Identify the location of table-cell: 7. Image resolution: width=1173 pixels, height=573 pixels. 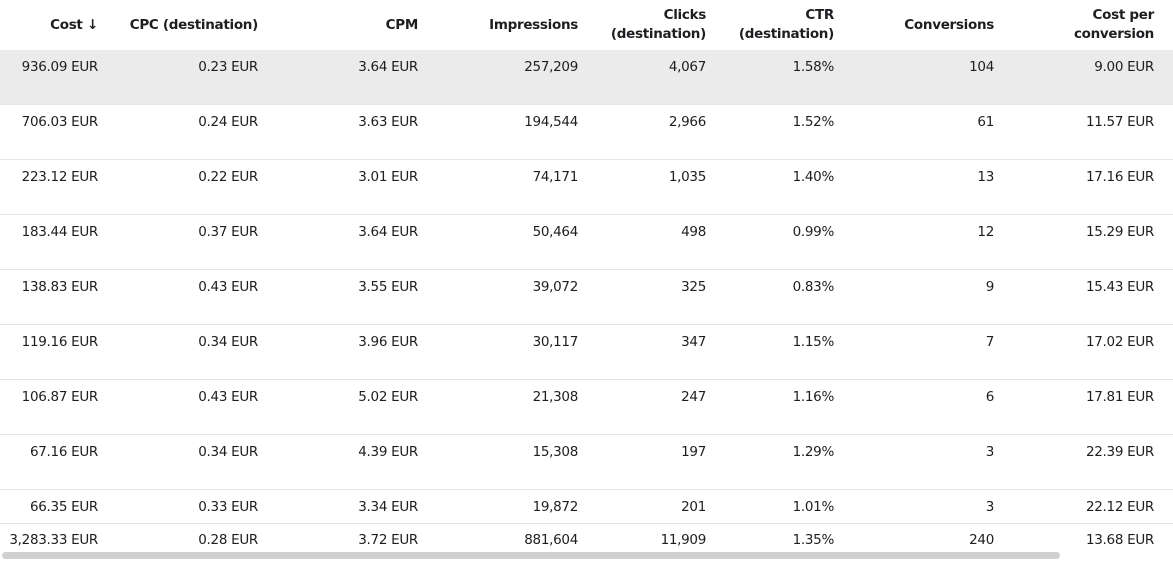
(990, 342).